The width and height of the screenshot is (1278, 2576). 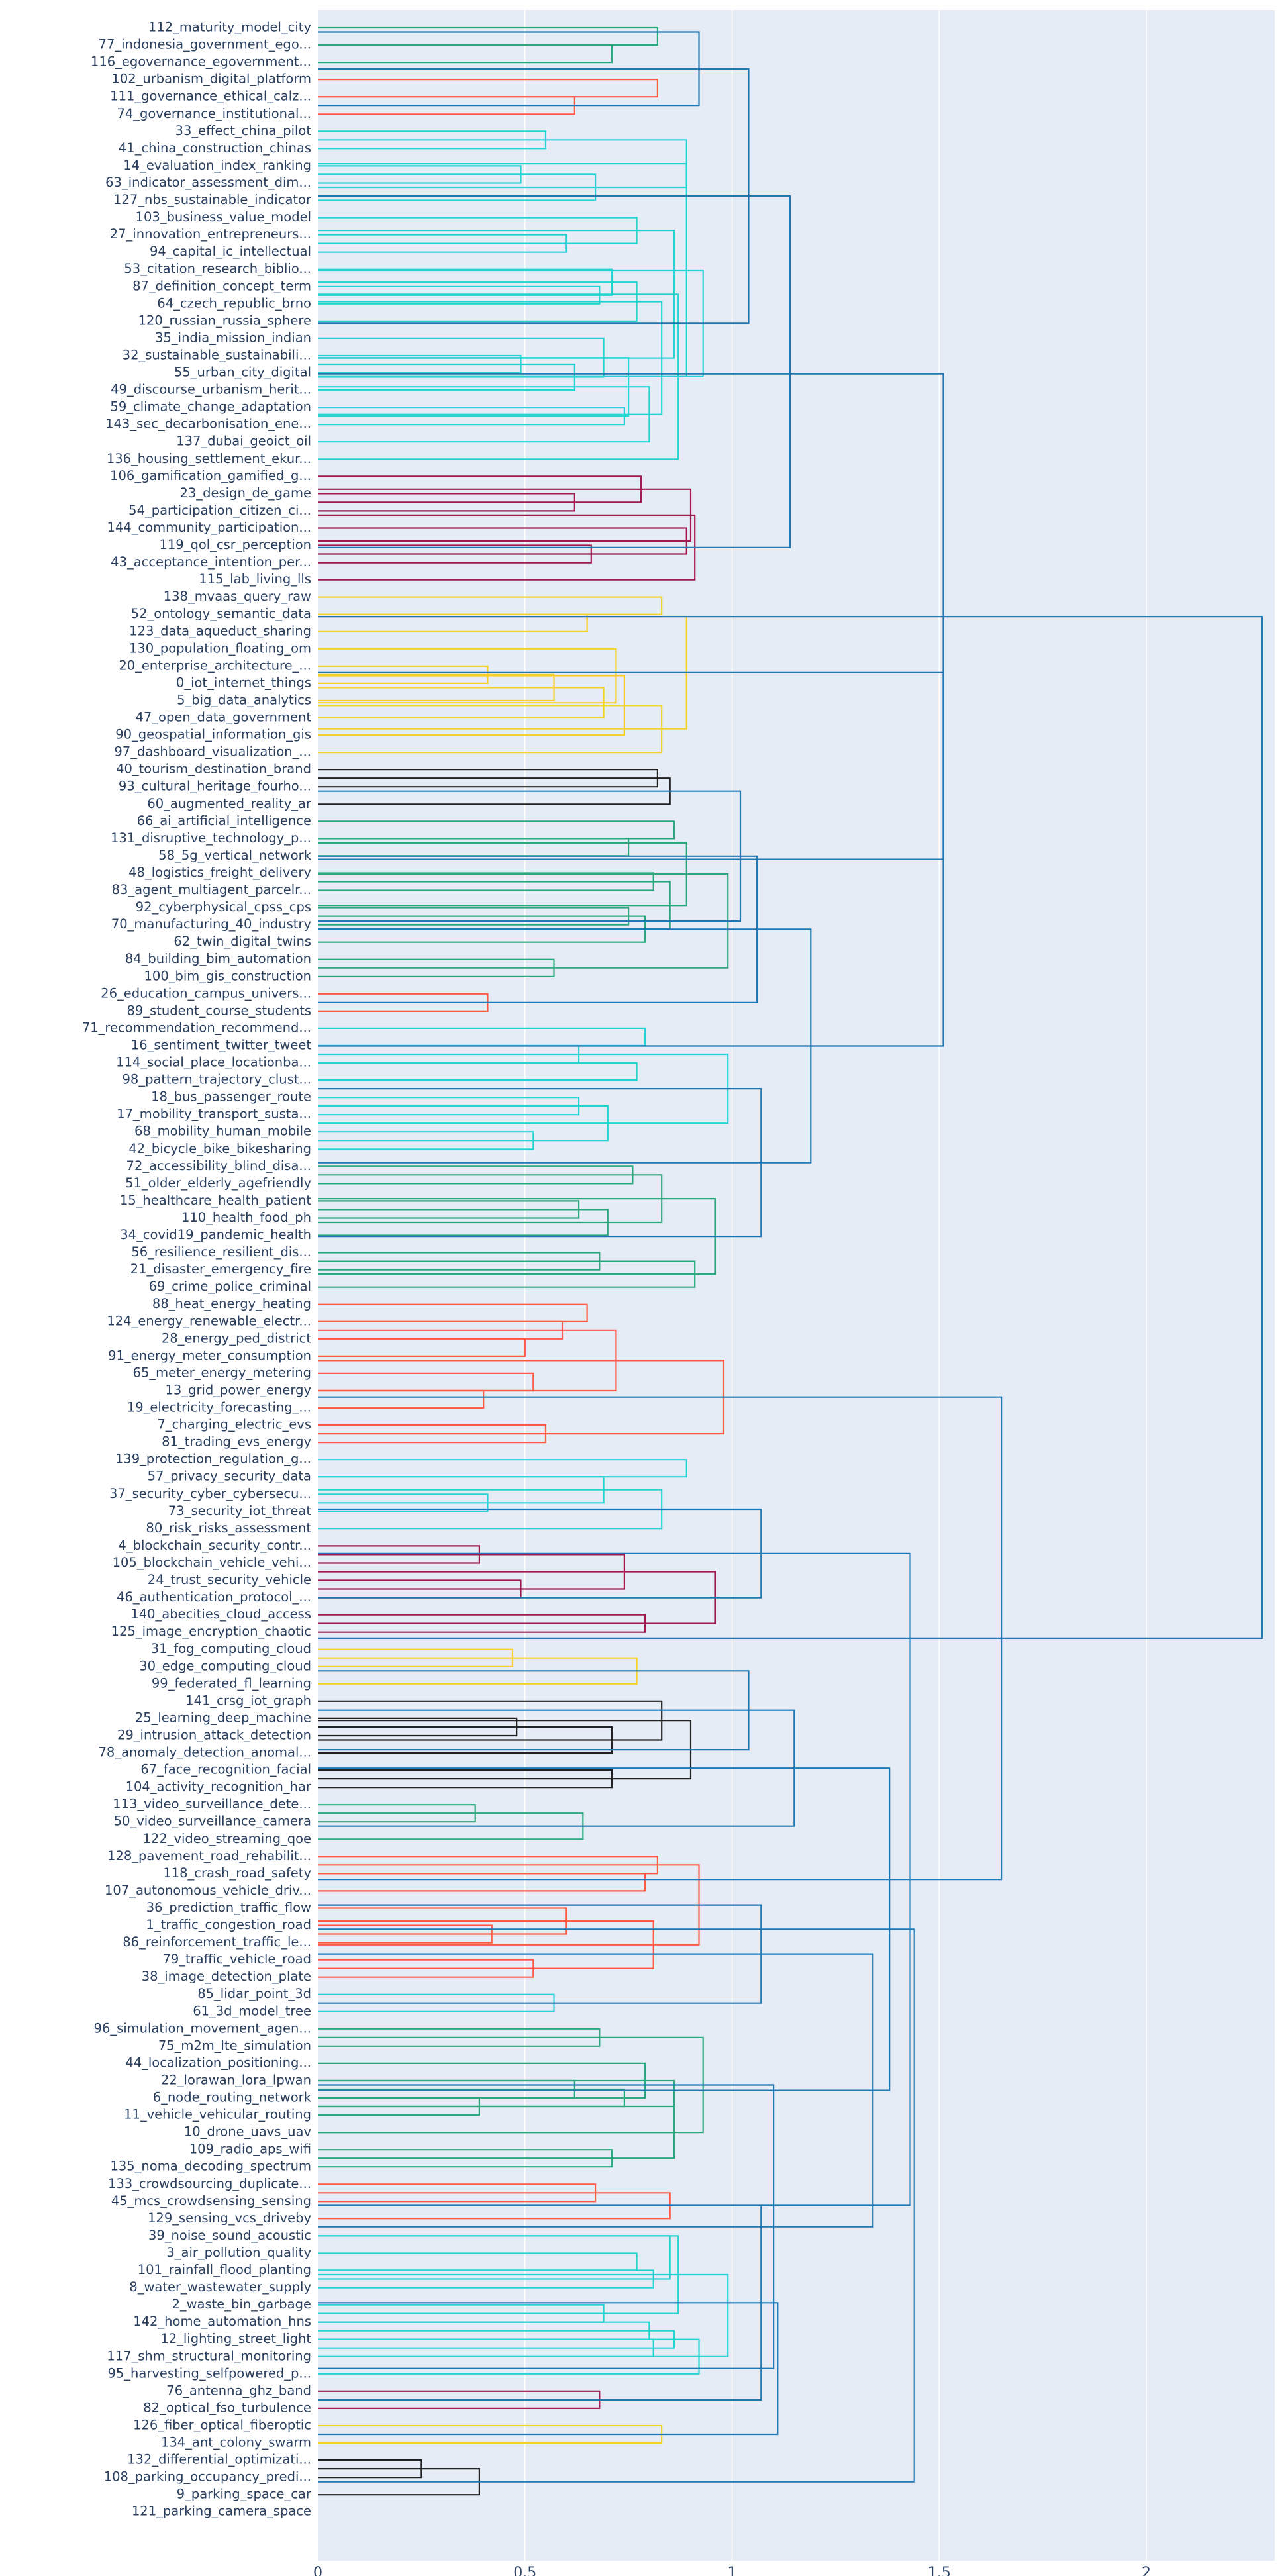 What do you see at coordinates (215, 1234) in the screenshot?
I see `leaf-label: 34_covid19_pandemic_health` at bounding box center [215, 1234].